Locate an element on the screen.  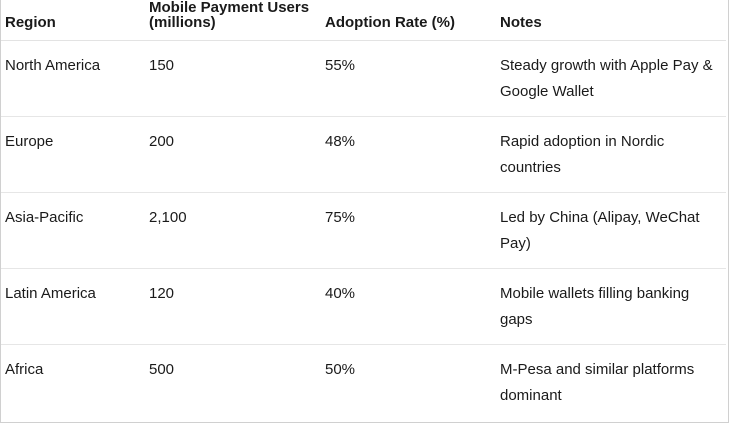
cell-region: Latin America is located at coordinates (73, 306).